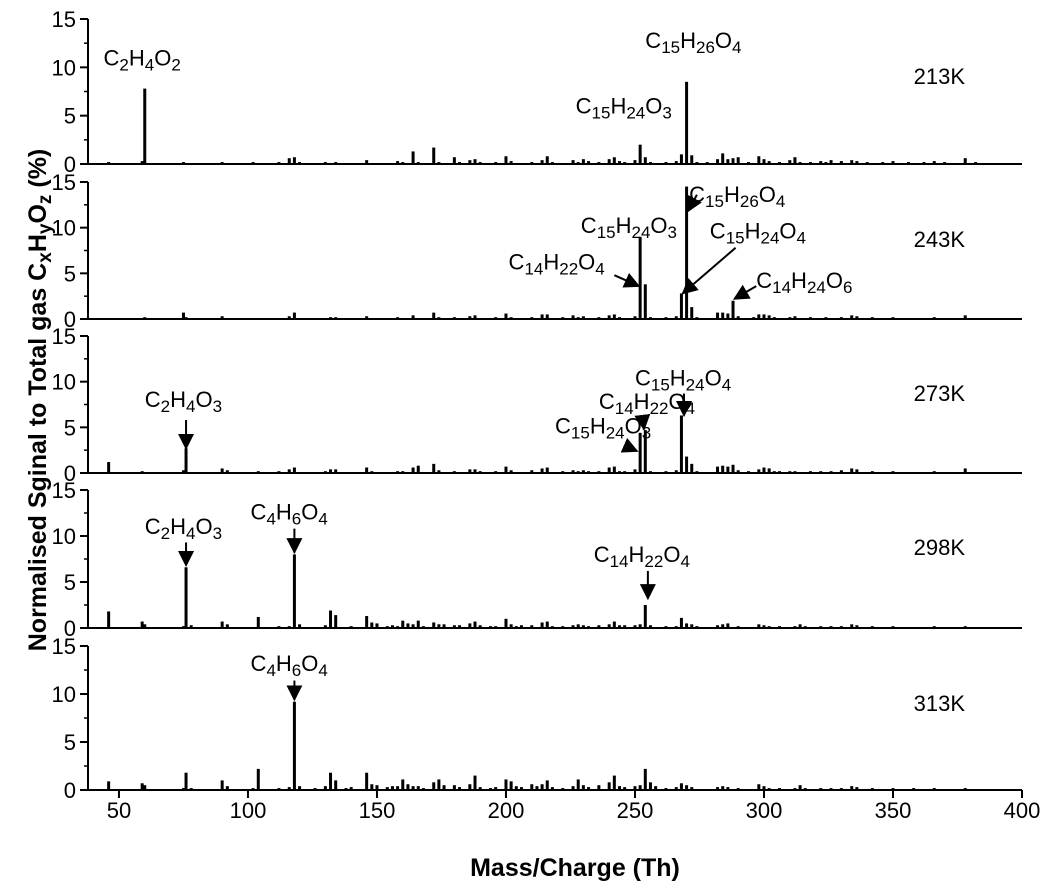  Describe the element at coordinates (940, 393) in the screenshot. I see `temperature-label: 273K` at that location.